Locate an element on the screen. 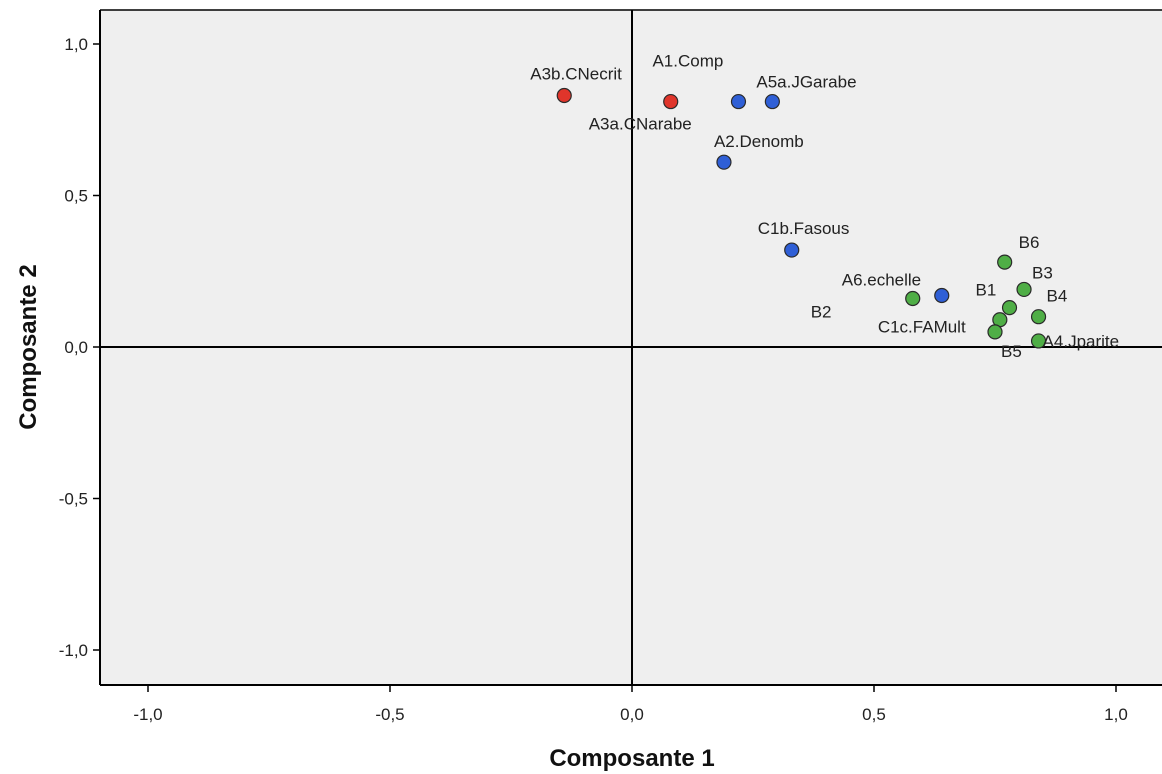 This screenshot has width=1162, height=774. data-point-label: B4 is located at coordinates (1057, 296).